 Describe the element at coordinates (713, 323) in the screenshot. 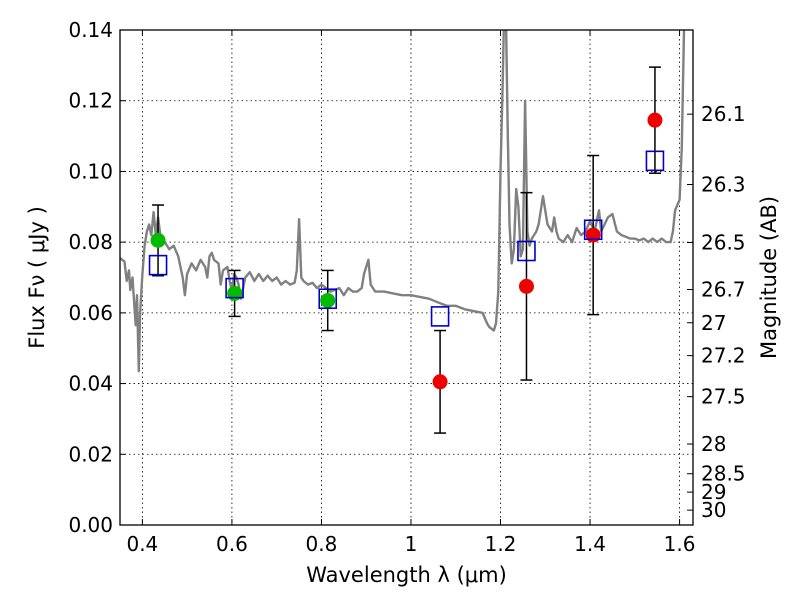

I see `right-tick-label: 27` at that location.